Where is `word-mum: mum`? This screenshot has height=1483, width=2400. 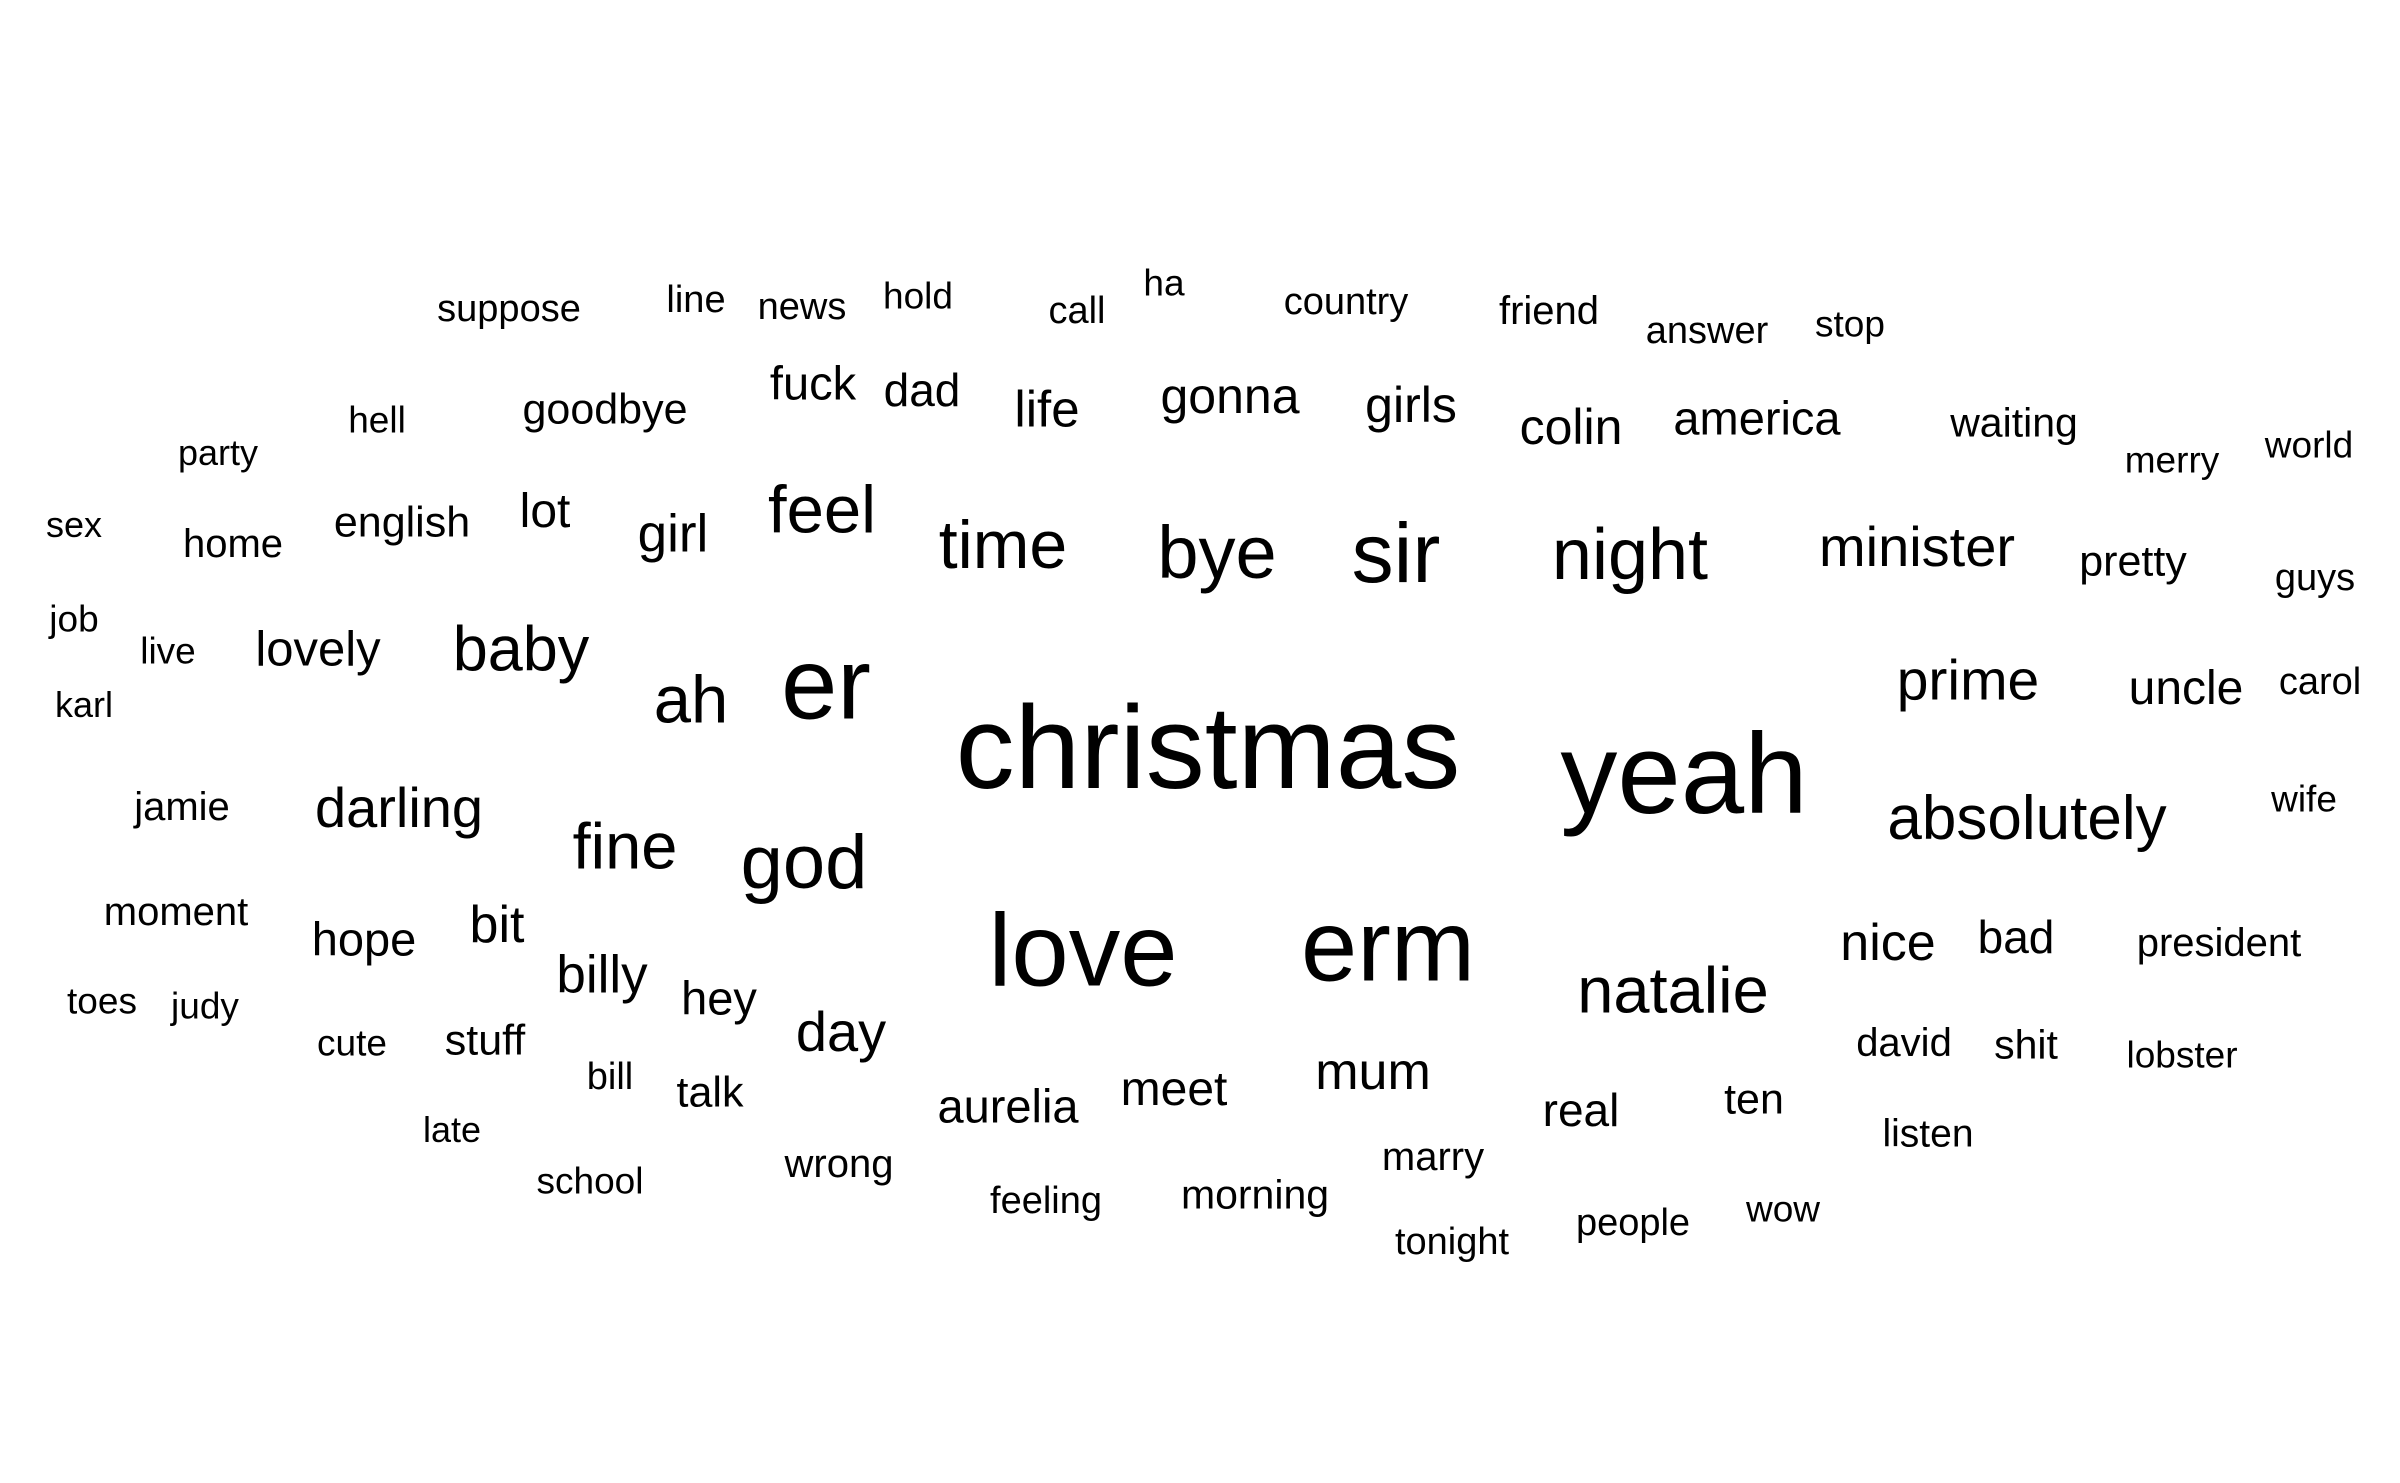
word-mum: mum is located at coordinates (1373, 1072).